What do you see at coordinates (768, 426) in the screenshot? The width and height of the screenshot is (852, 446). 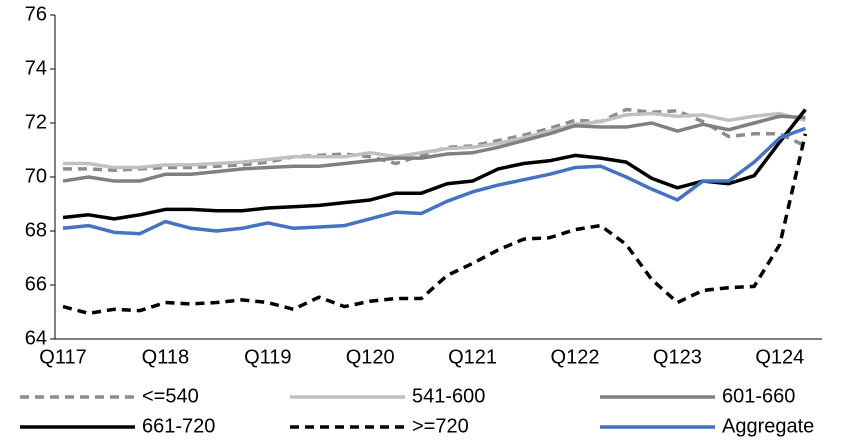 I see `legend-label: Aggregate` at bounding box center [768, 426].